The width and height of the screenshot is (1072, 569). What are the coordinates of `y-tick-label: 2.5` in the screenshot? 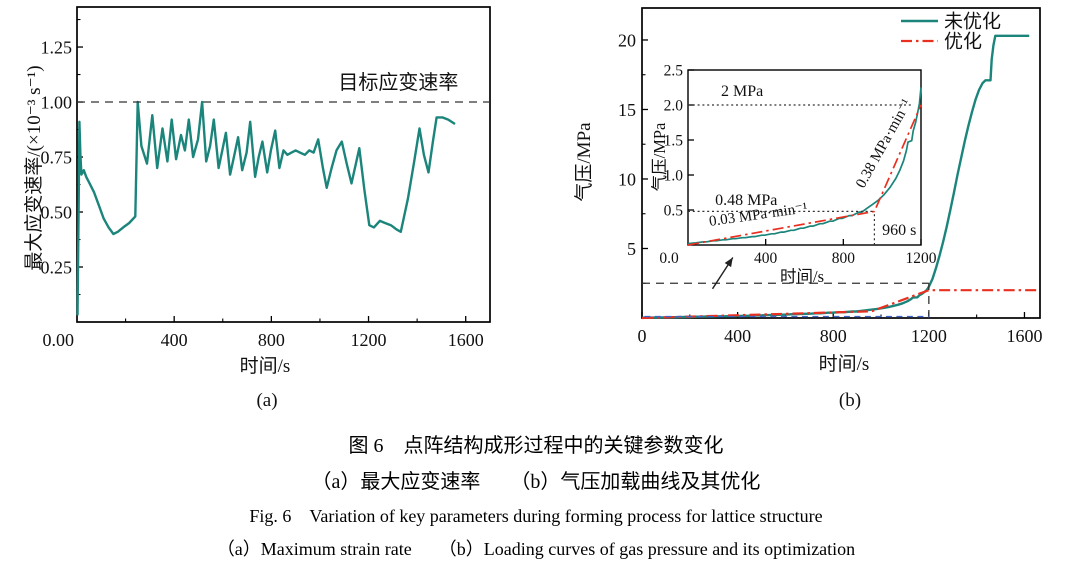 It's located at (674, 70).